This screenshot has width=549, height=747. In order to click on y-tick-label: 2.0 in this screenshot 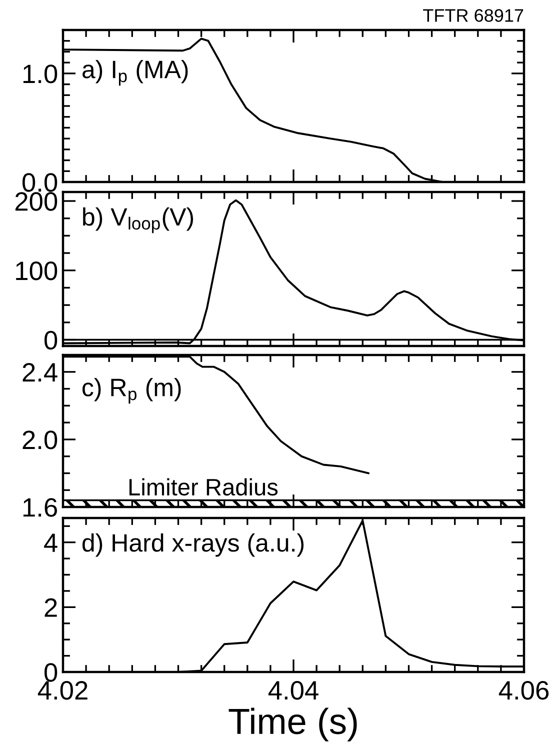, I will do `click(40, 440)`.